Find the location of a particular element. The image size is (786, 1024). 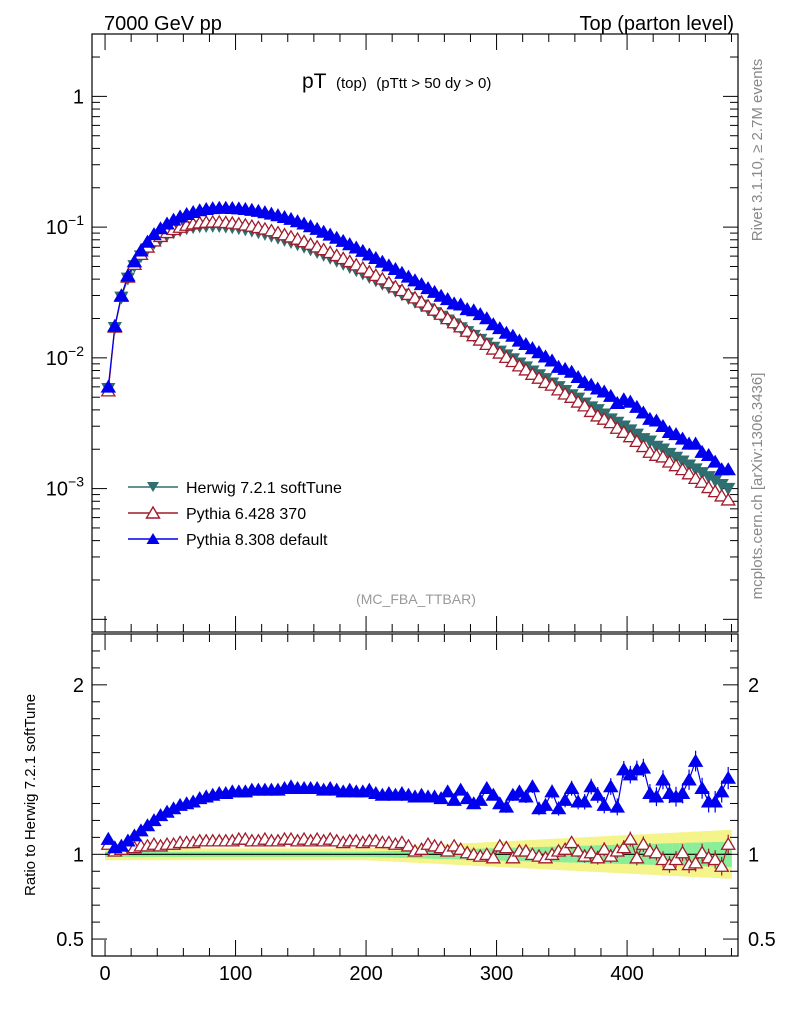

legend-label-pythia8: Pythia 8.308 default is located at coordinates (257, 540).